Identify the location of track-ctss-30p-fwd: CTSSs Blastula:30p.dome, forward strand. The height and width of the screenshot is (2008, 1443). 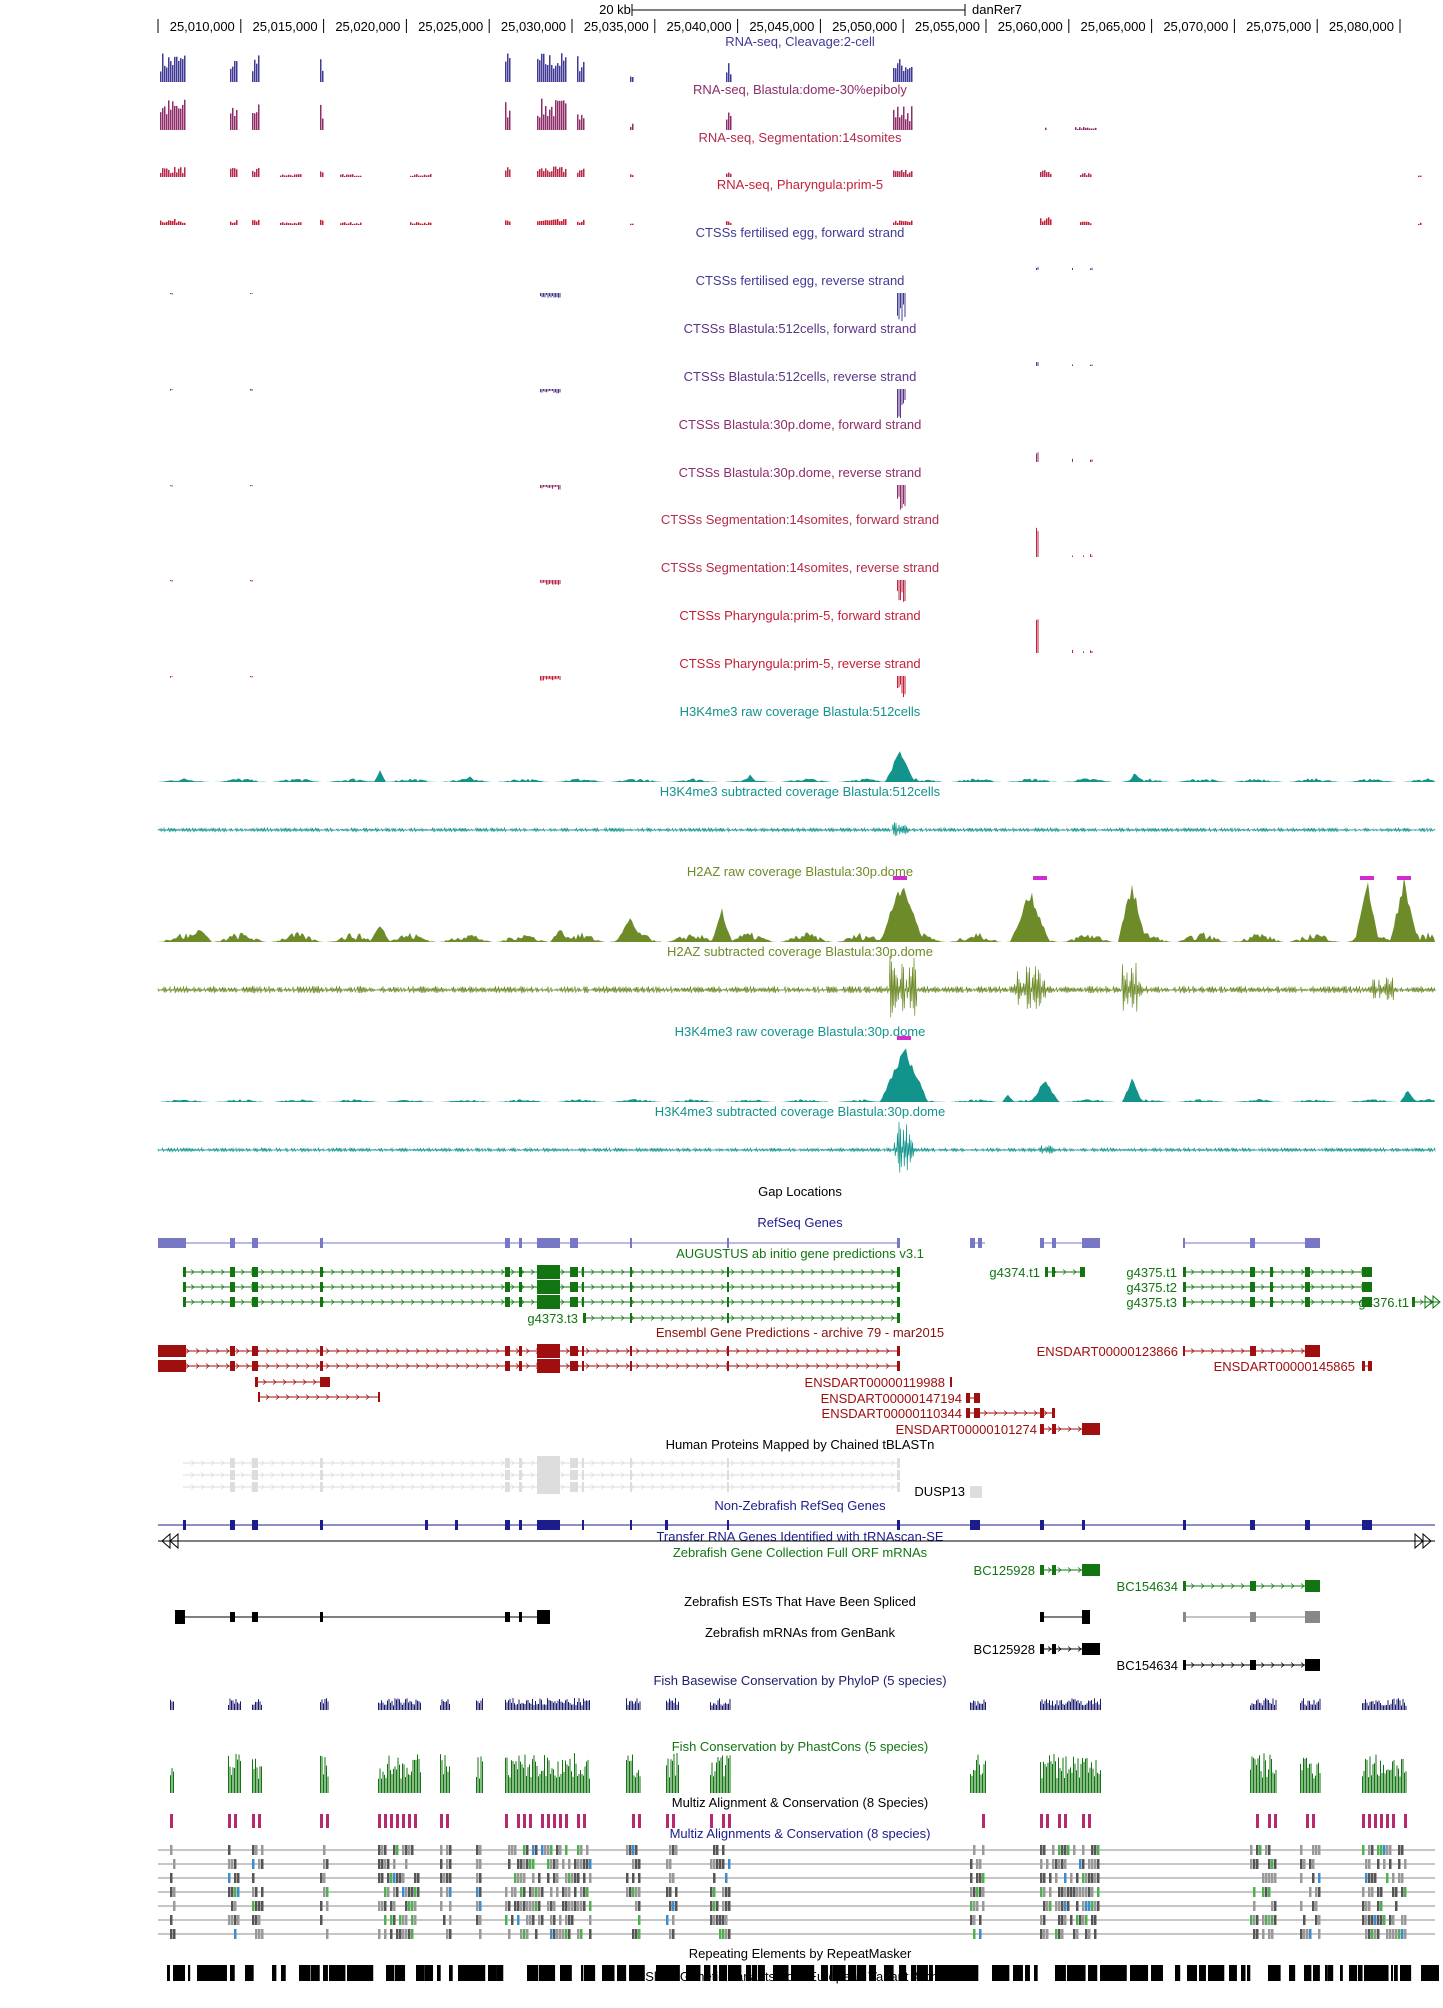
(886, 439).